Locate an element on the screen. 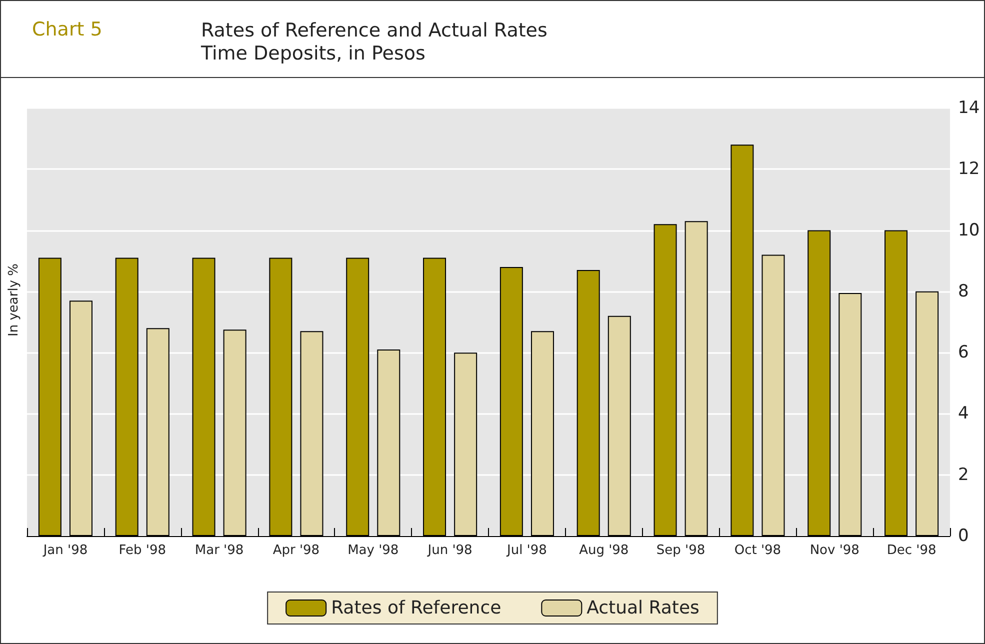 This screenshot has height=644, width=985. x-tick-label: Jan '98 is located at coordinates (65, 550).